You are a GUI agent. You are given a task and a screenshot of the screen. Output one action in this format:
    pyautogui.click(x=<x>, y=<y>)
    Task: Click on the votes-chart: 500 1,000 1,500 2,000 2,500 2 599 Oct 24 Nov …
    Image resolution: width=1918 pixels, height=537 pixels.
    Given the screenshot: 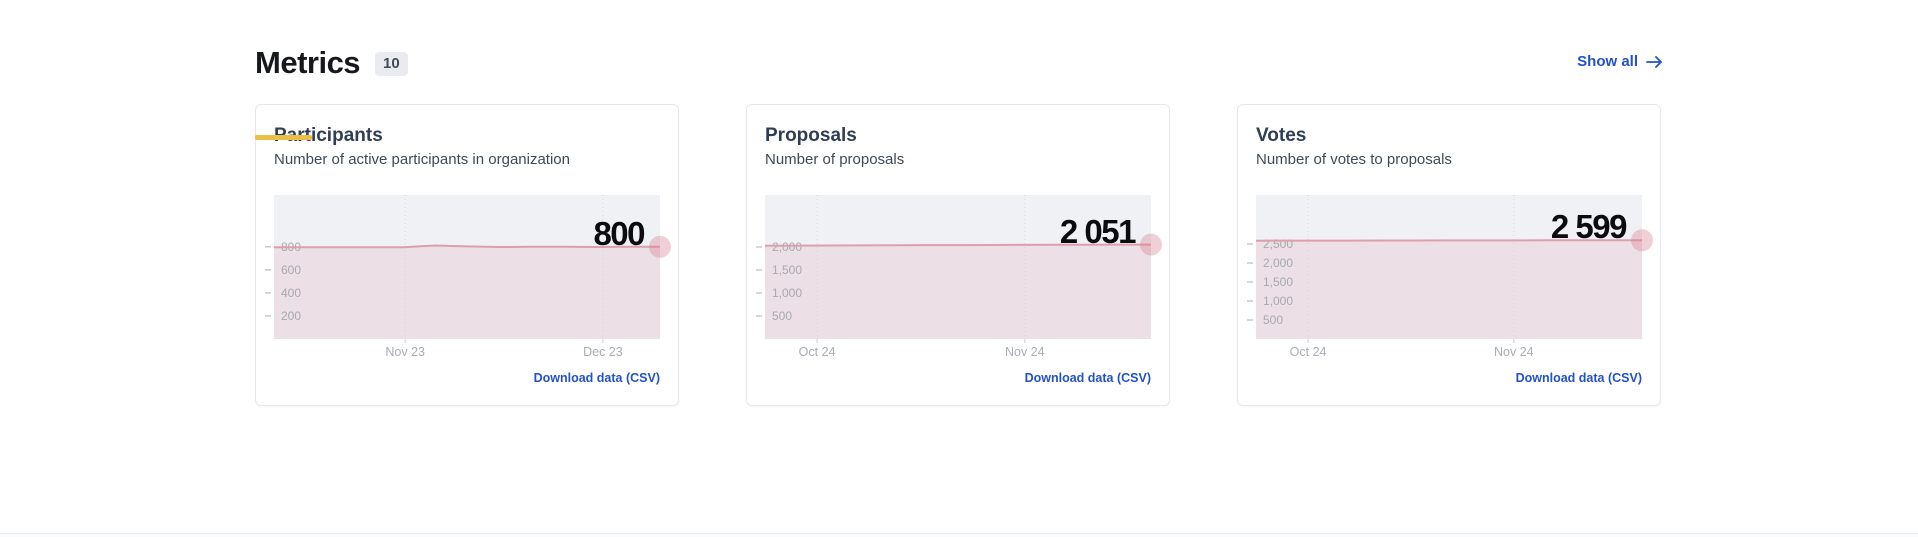 What is the action you would take?
    pyautogui.click(x=1450, y=277)
    